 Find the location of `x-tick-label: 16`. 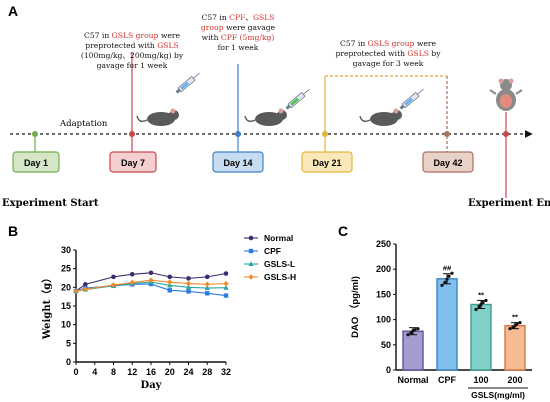

x-tick-label: 16 is located at coordinates (151, 372).